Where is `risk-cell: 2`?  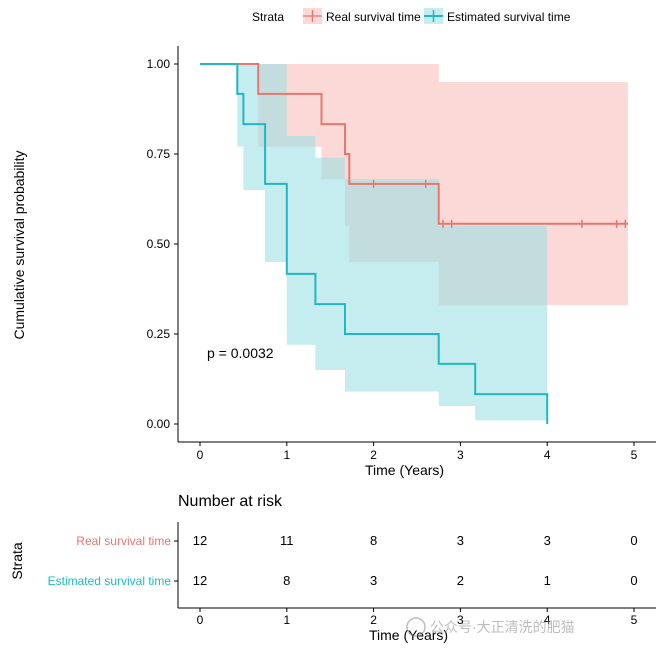
risk-cell: 2 is located at coordinates (460, 580).